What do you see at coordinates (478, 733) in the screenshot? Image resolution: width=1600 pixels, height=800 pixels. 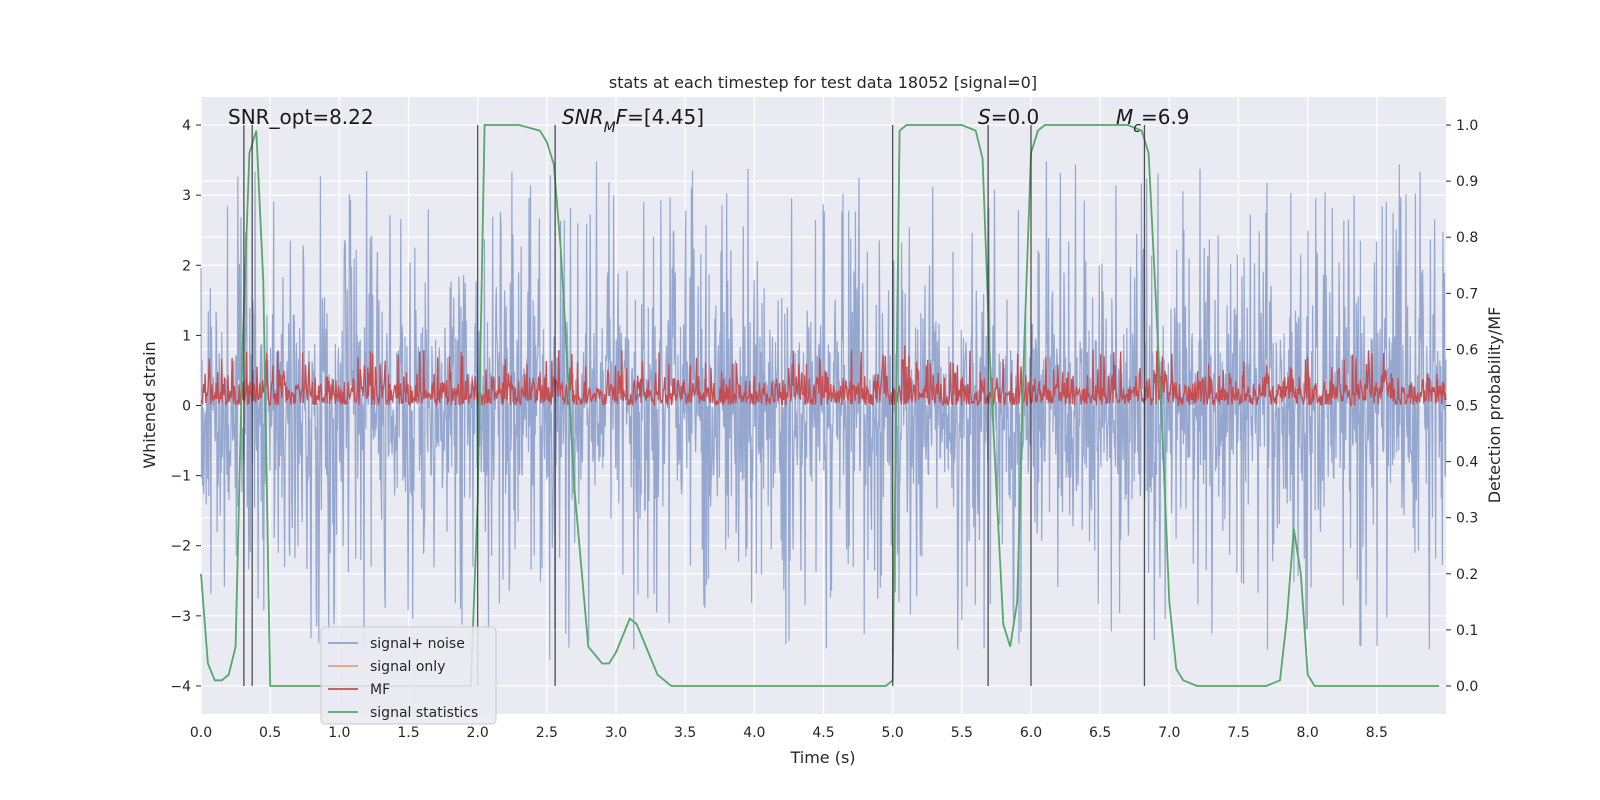 I see `x-tick-label: 2.0` at bounding box center [478, 733].